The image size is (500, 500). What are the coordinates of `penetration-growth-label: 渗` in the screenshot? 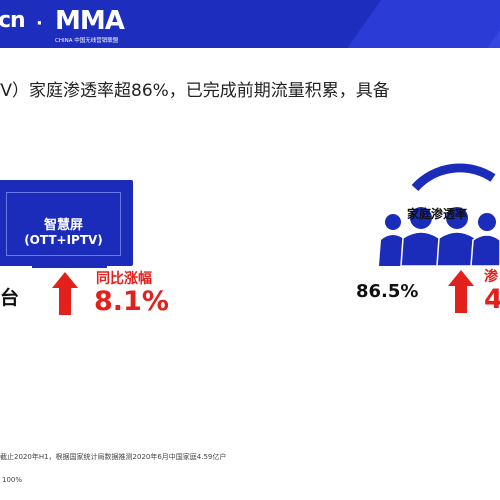 It's located at (491, 277).